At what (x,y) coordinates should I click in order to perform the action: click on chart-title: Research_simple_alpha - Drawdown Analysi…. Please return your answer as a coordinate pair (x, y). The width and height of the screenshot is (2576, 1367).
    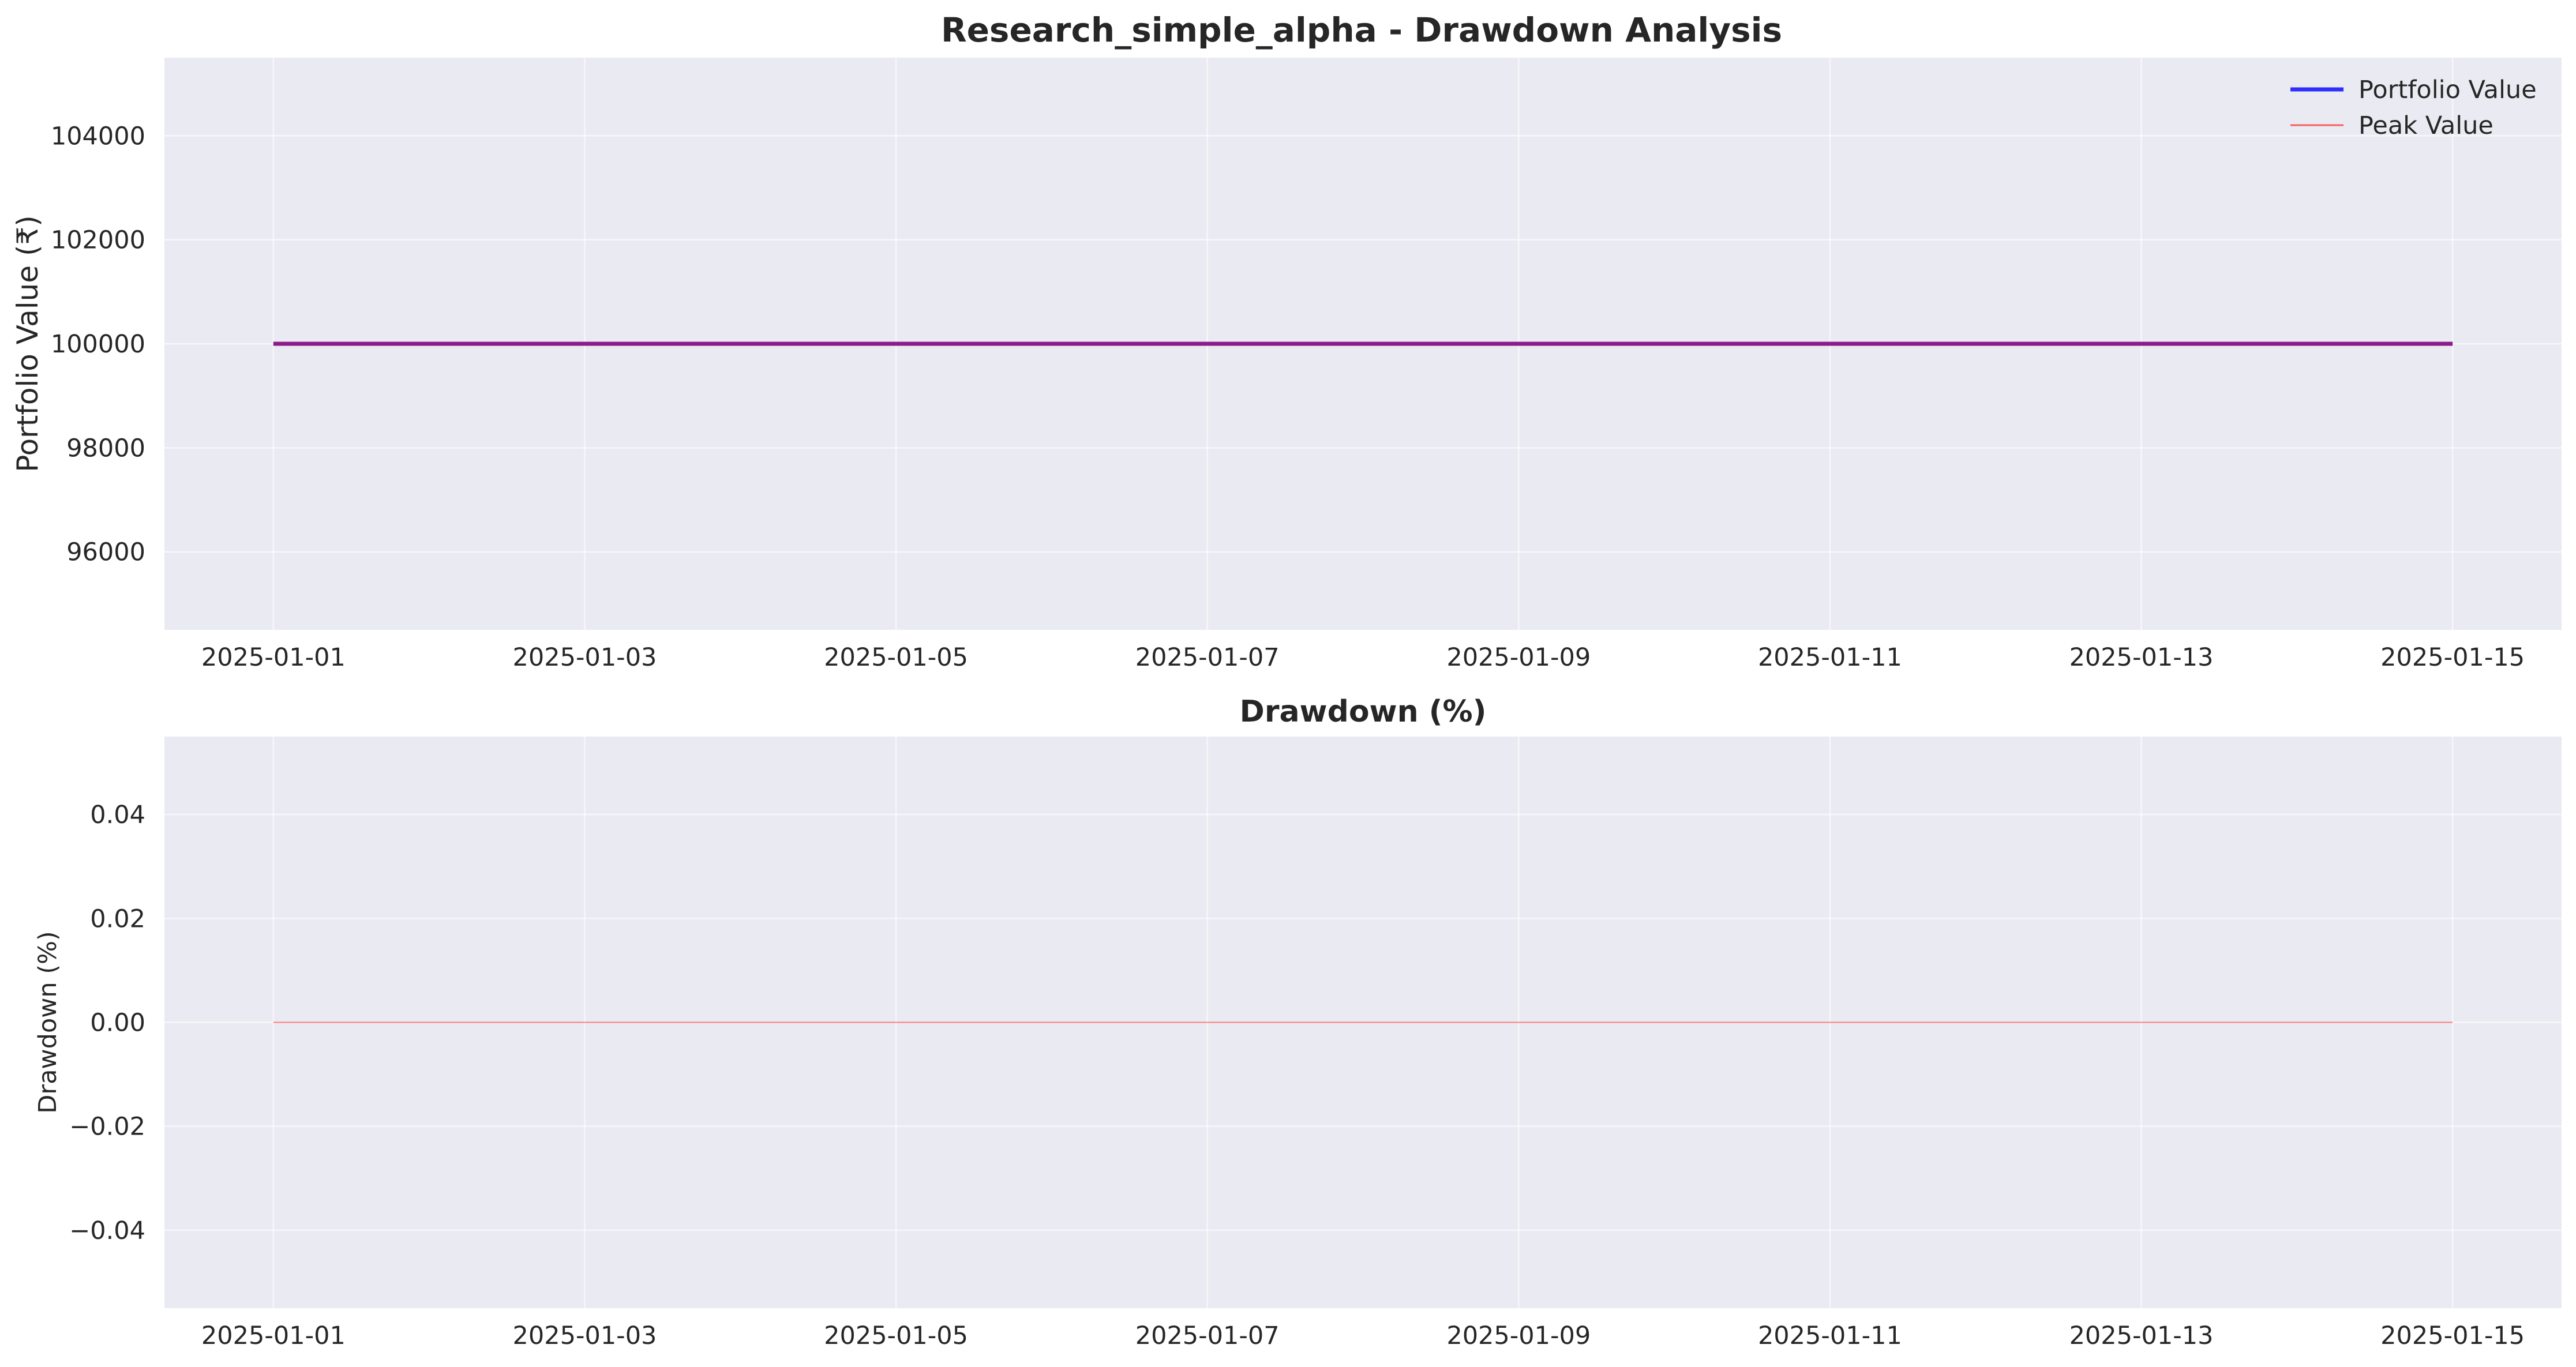
    Looking at the image, I should click on (1361, 30).